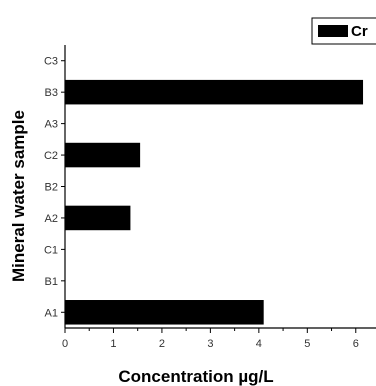 The height and width of the screenshot is (386, 376). I want to click on x-axis-title: Concentration µg/L, so click(195, 376).